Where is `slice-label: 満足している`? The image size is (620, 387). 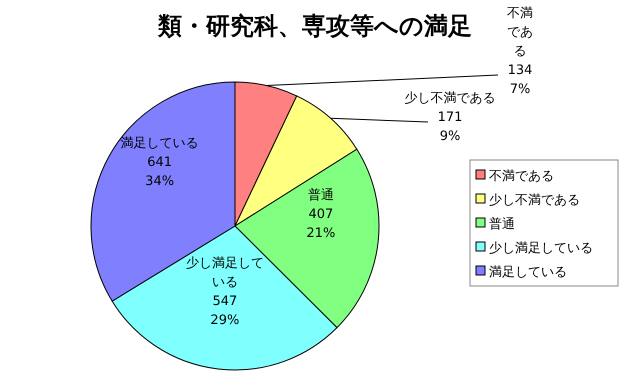
slice-label: 満足している is located at coordinates (160, 143).